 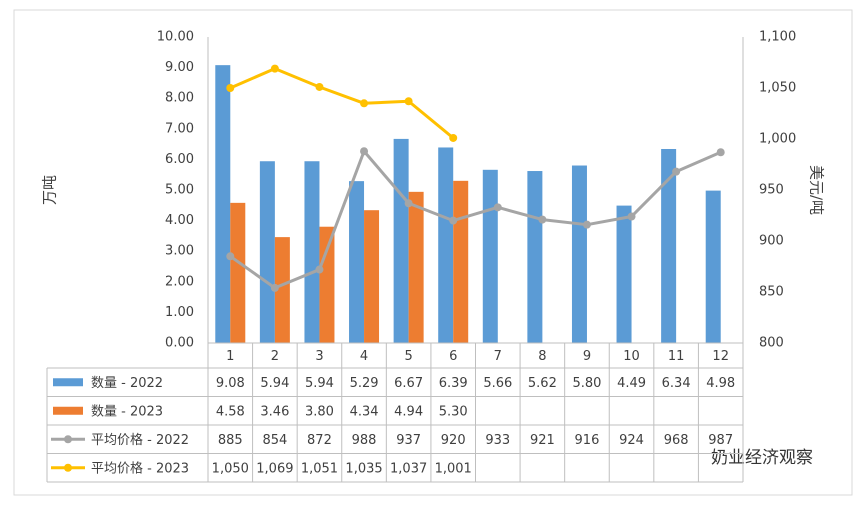 I want to click on x-tick-label: 11, so click(x=676, y=356).